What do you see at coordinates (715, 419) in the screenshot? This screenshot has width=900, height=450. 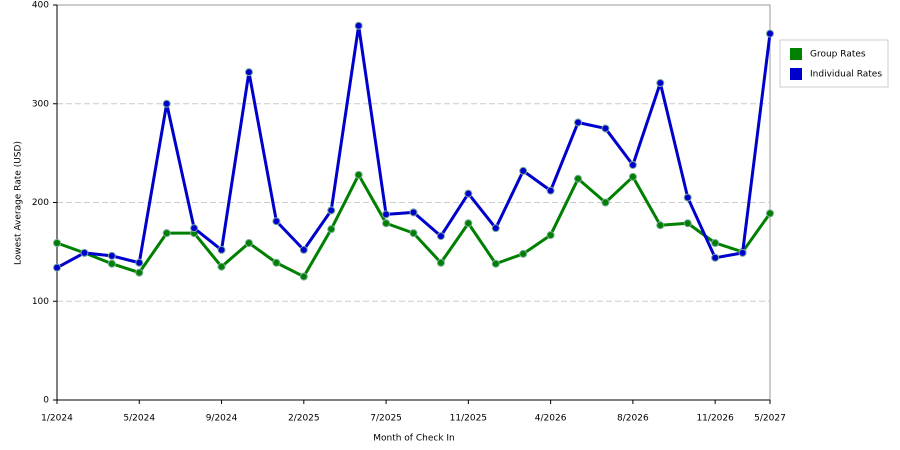 I see `x-tick-label: 11/2026` at bounding box center [715, 419].